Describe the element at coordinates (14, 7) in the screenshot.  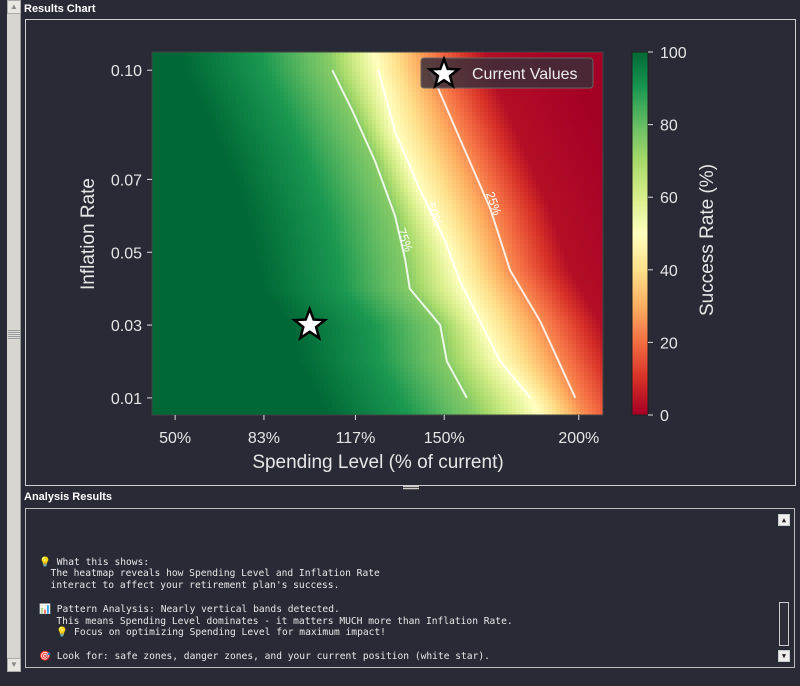
I see `scroll-up-button: ▲` at that location.